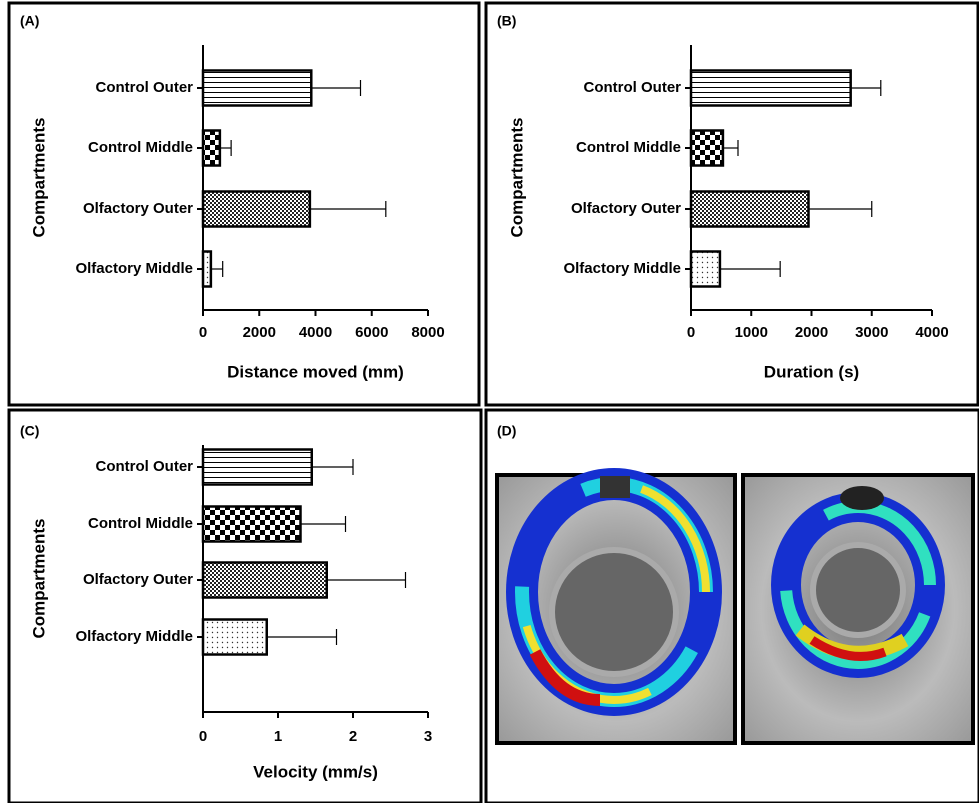 This screenshot has height=808, width=979. What do you see at coordinates (427, 332) in the screenshot?
I see `x-tick-label: 8000` at bounding box center [427, 332].